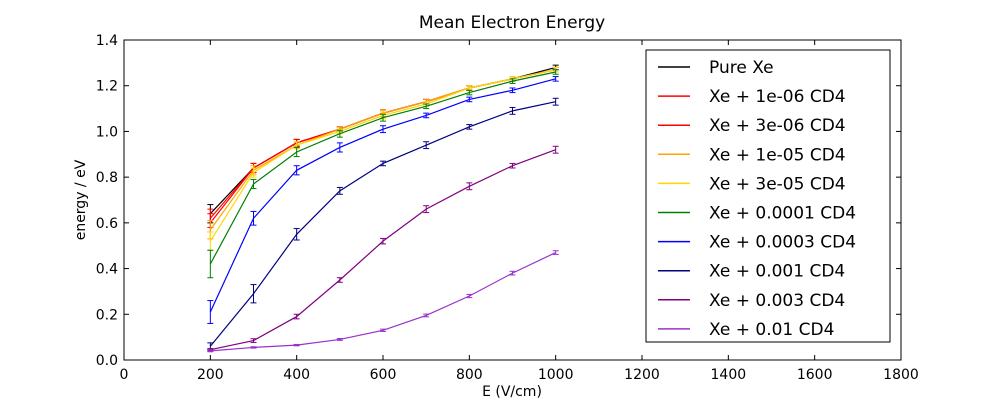 The width and height of the screenshot is (1000, 404). Describe the element at coordinates (777, 301) in the screenshot. I see `legend-label: Xe + 0.003 CD4` at that location.